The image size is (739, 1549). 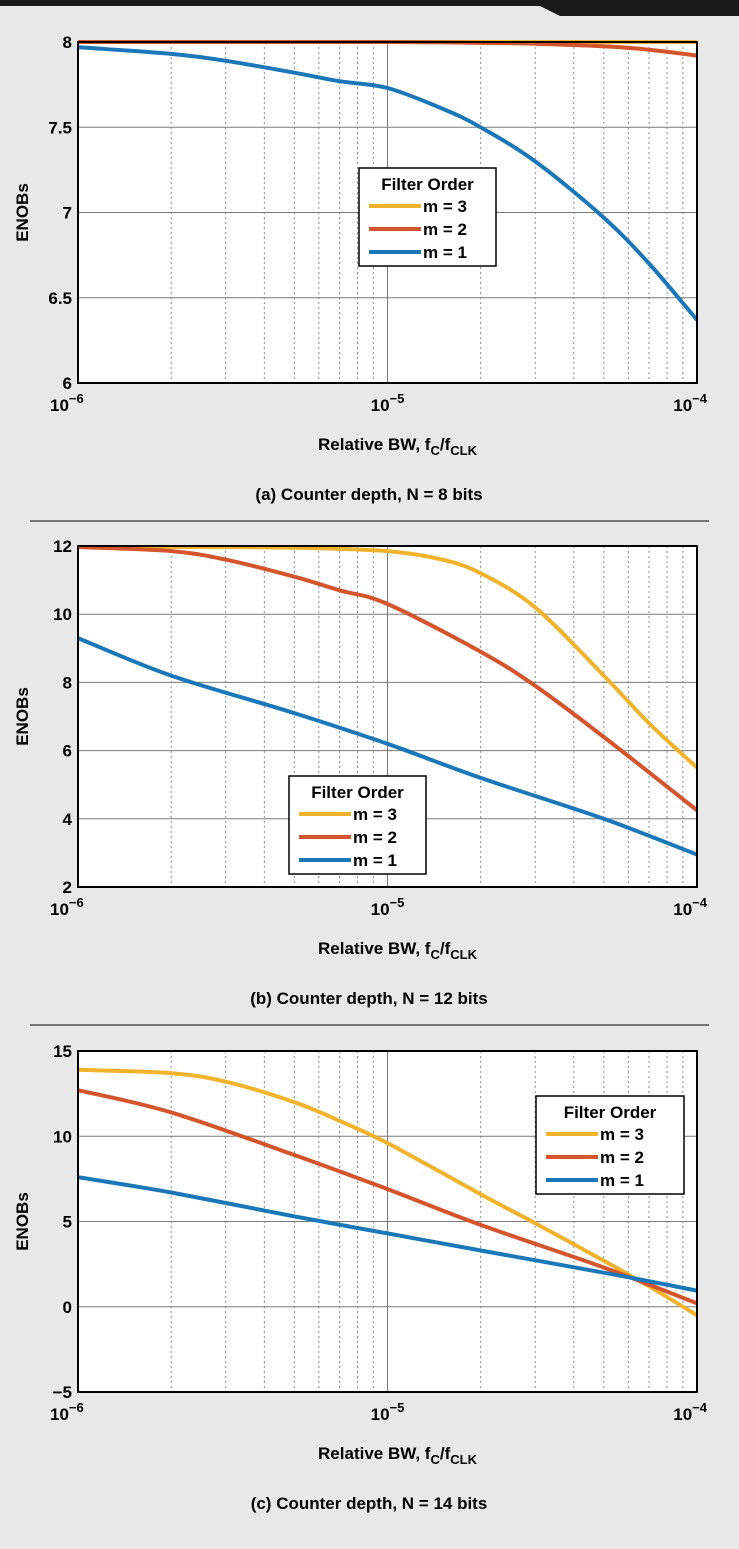 I want to click on y-tick-label: 5, so click(x=67, y=1222).